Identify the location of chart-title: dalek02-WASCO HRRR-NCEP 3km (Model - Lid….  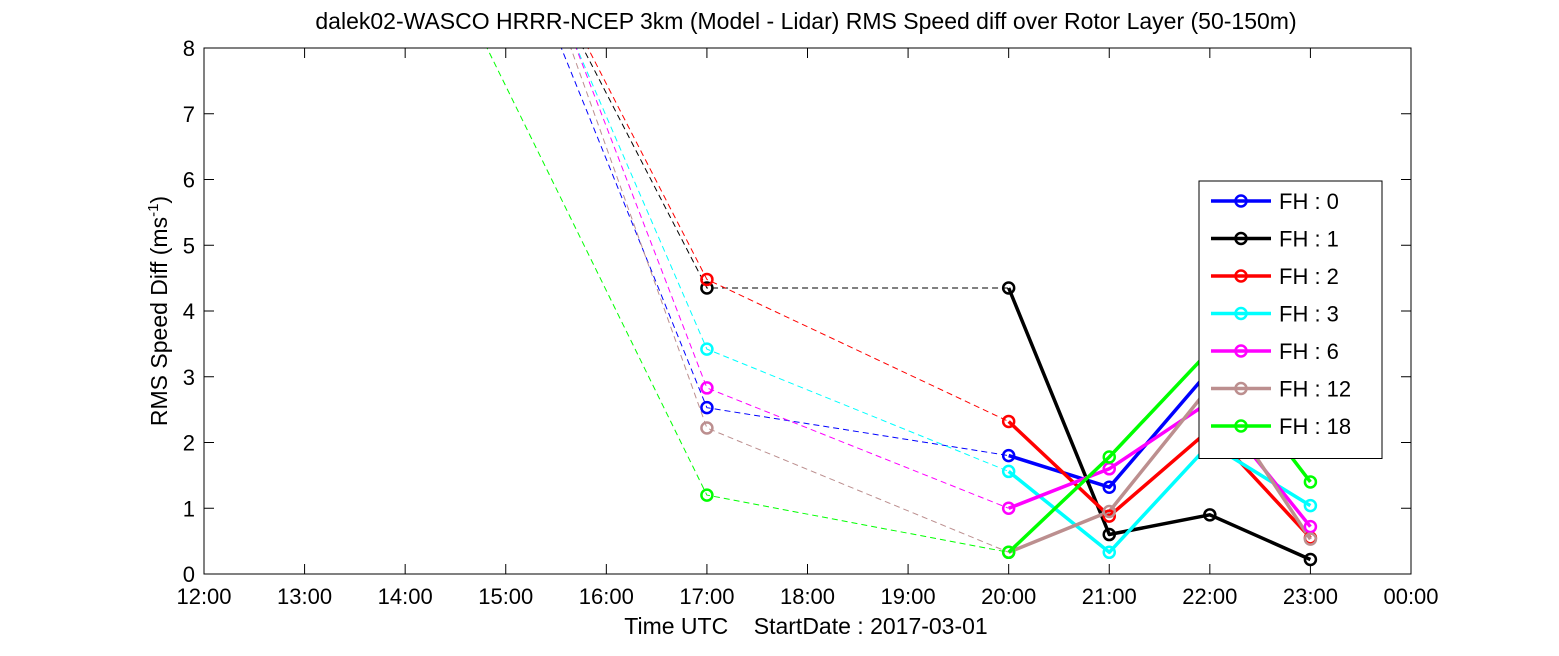
(805, 21).